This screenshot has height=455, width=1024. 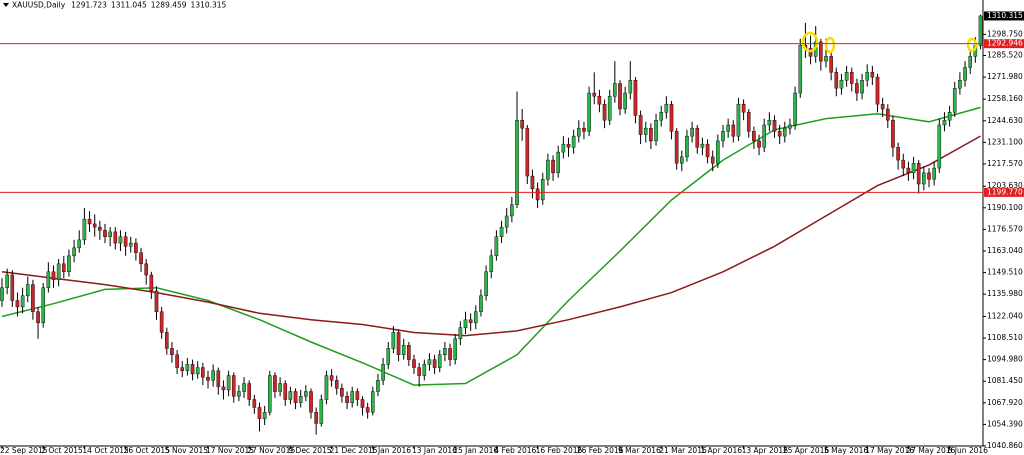 What do you see at coordinates (1005, 359) in the screenshot?
I see `y-tick-label: 1094.980` at bounding box center [1005, 359].